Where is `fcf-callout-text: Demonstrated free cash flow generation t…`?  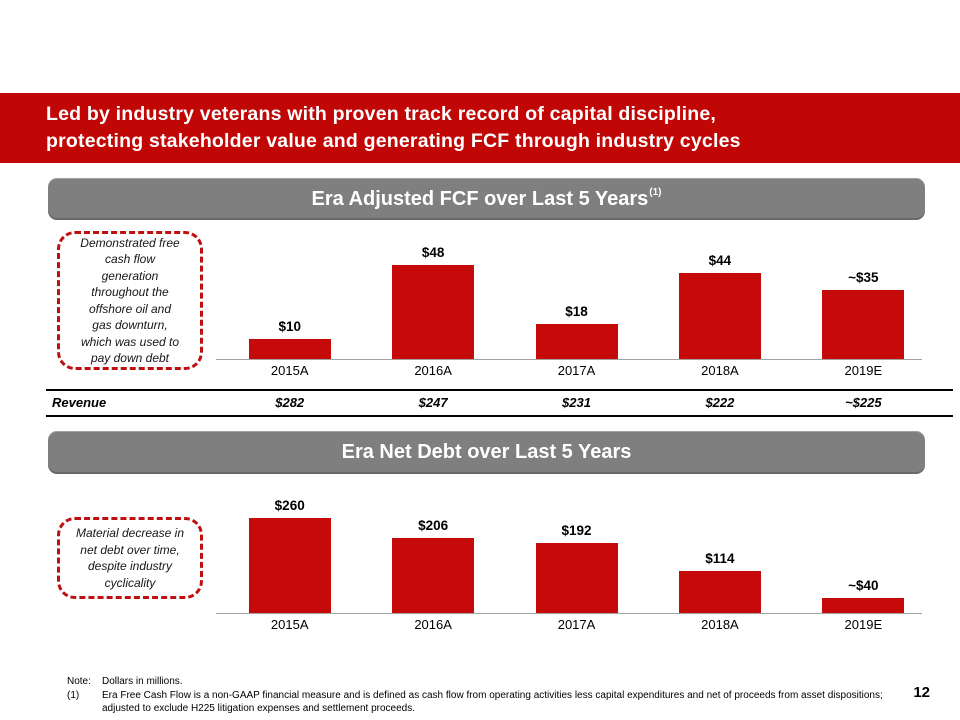 fcf-callout-text: Demonstrated free cash flow generation t… is located at coordinates (130, 300).